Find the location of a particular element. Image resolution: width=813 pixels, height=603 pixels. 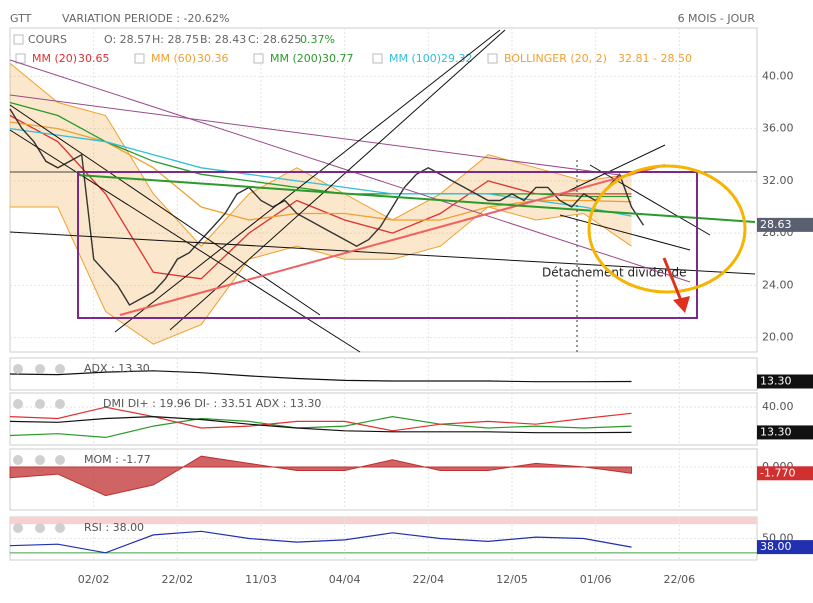

quote-field: COURS is located at coordinates (47, 39).